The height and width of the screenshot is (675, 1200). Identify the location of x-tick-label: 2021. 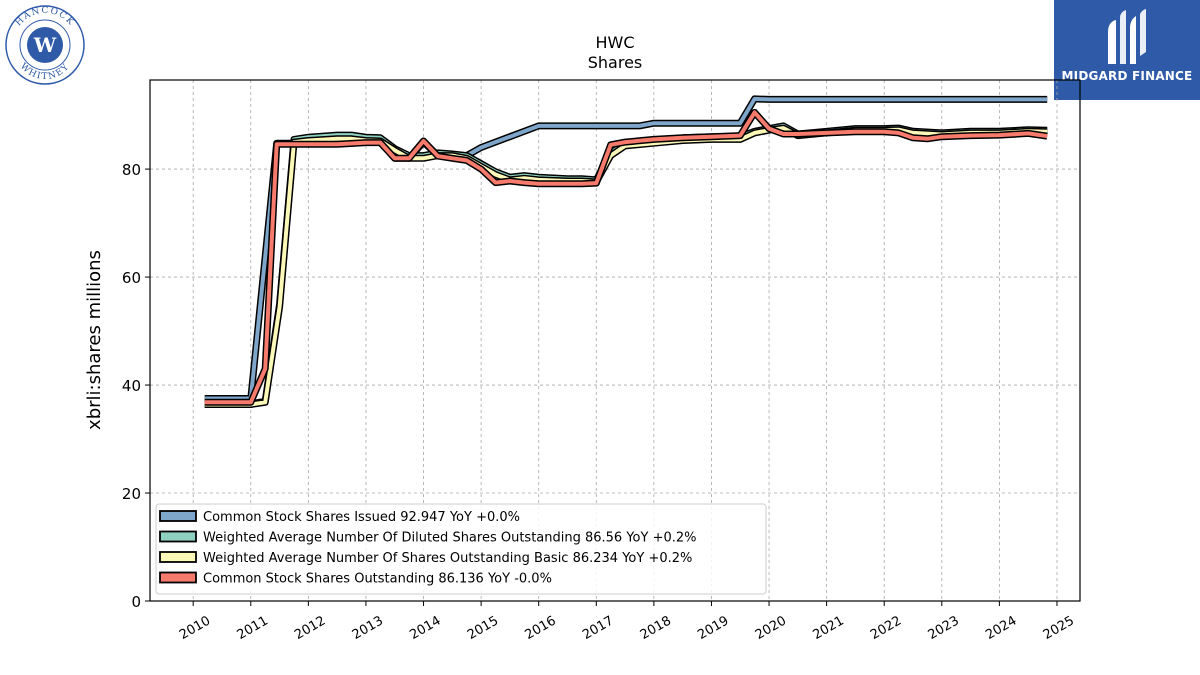
(828, 628).